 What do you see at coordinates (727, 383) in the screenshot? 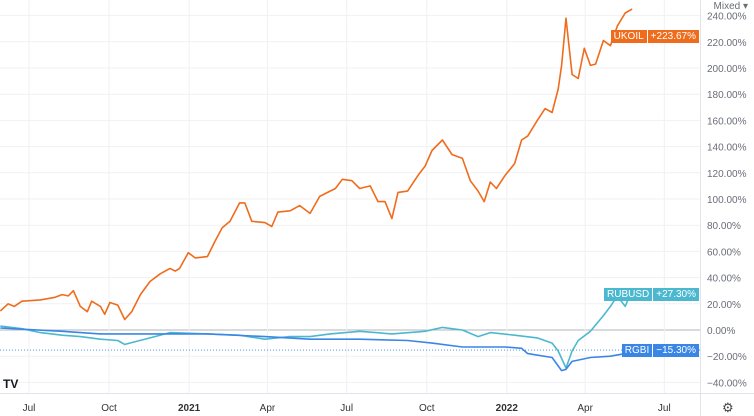
I see `y-tick-label: −40.00%` at bounding box center [727, 383].